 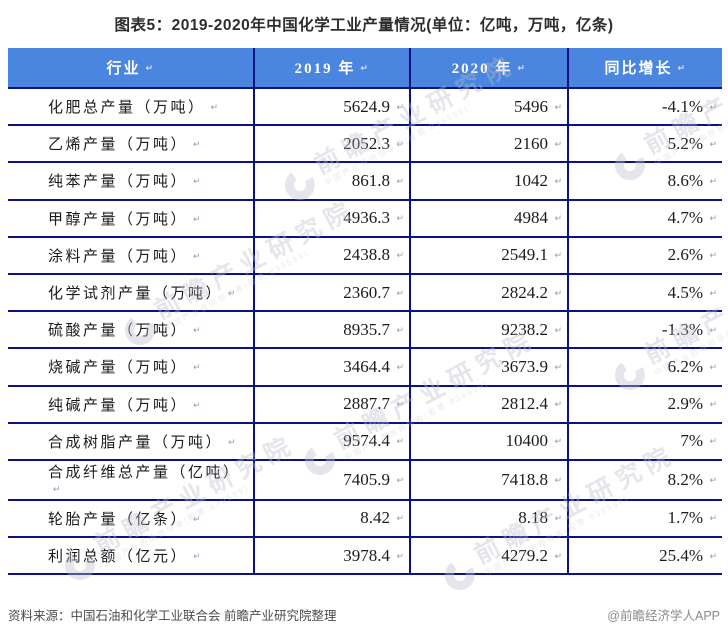 What do you see at coordinates (682, 329) in the screenshot?
I see `growth-cell: -1.3%` at bounding box center [682, 329].